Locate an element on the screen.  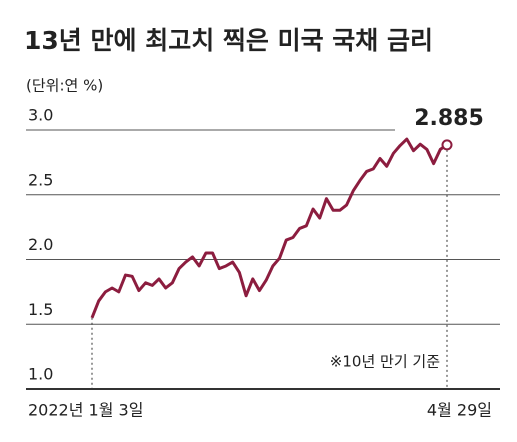
y-tick-label: 2.5 is located at coordinates (40, 179).